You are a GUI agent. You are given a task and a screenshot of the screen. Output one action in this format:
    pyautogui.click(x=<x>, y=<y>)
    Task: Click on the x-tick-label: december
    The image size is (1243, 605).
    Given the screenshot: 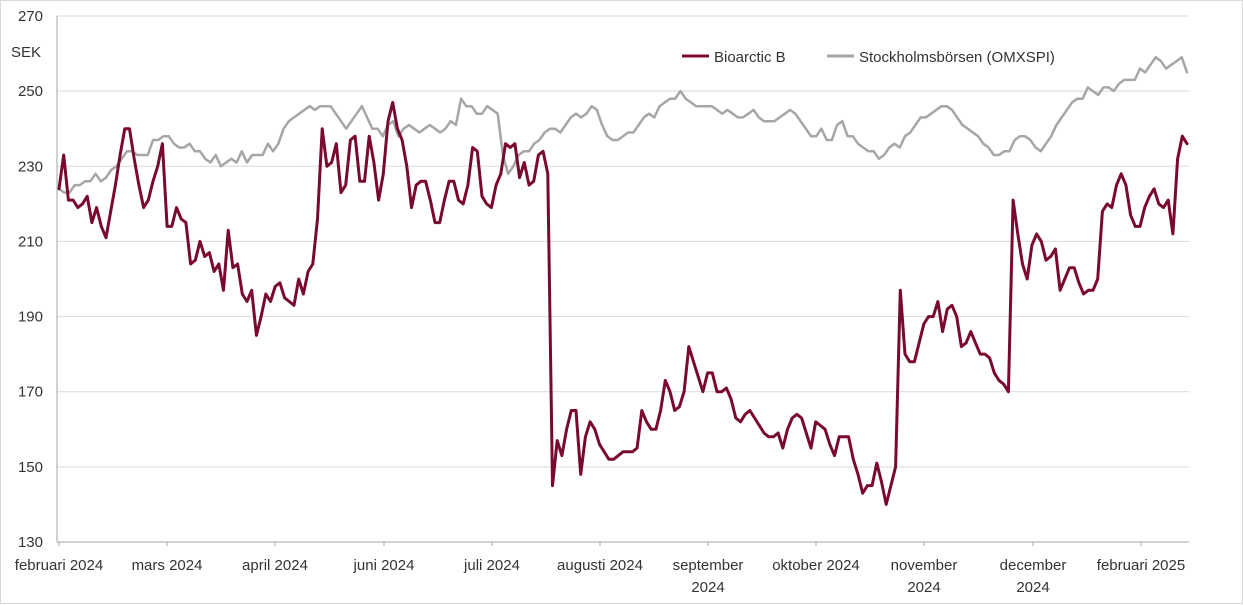 What is the action you would take?
    pyautogui.click(x=1033, y=565)
    